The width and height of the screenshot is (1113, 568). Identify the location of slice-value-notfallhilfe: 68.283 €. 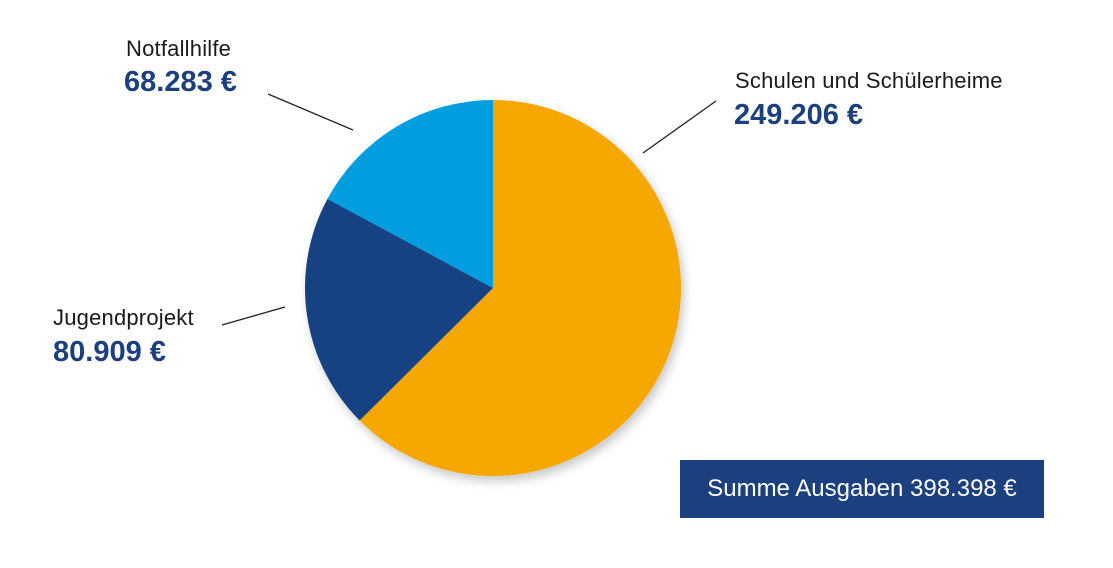
(180, 82).